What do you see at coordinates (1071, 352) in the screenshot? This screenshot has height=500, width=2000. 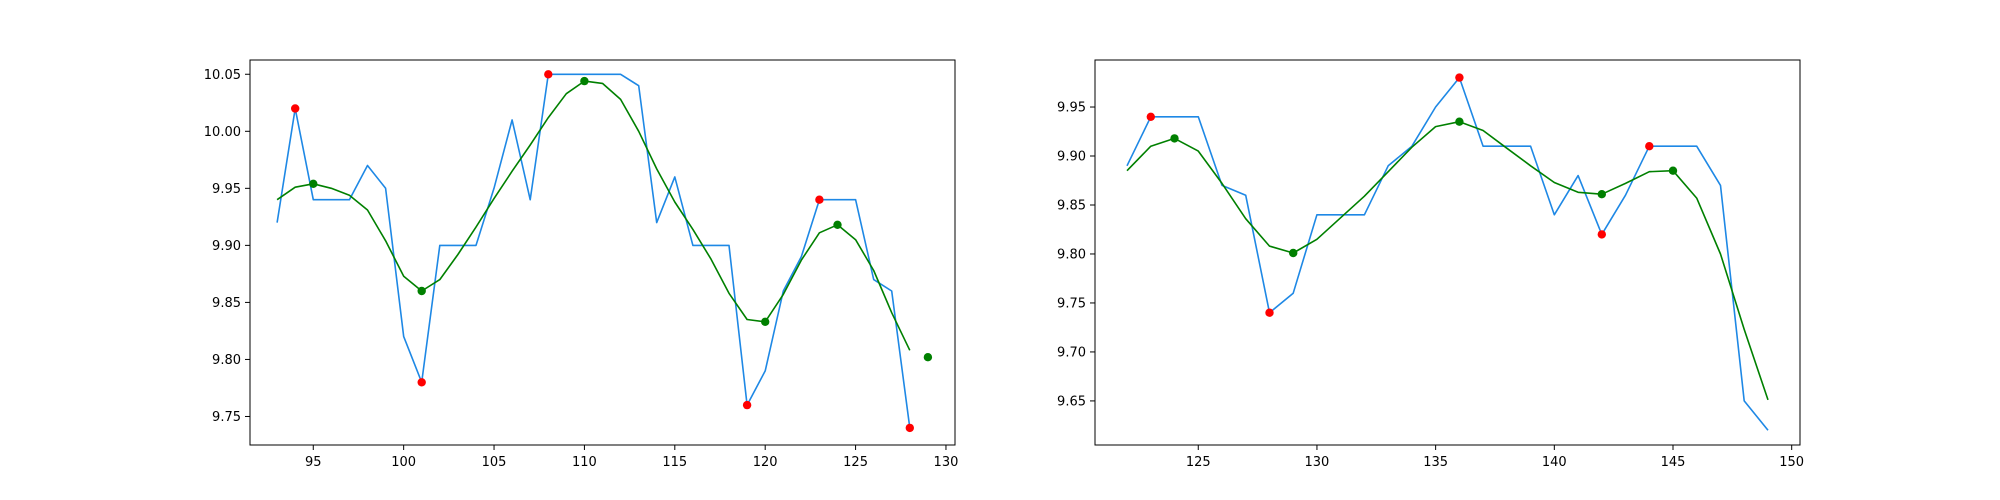 I see `y-tick-label: 9.70` at bounding box center [1071, 352].